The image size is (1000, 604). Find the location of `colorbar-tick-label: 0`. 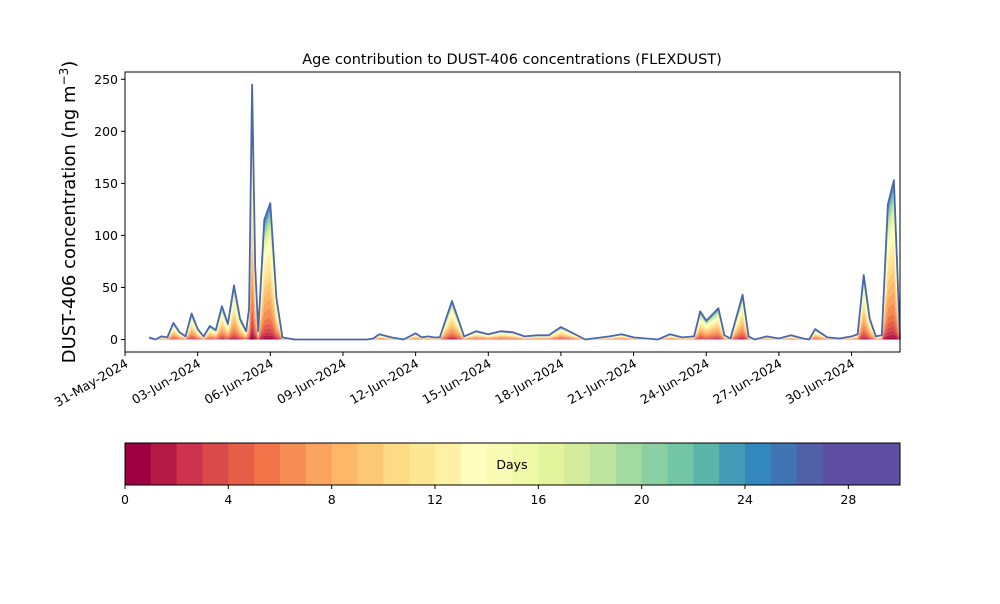

colorbar-tick-label: 0 is located at coordinates (125, 499).